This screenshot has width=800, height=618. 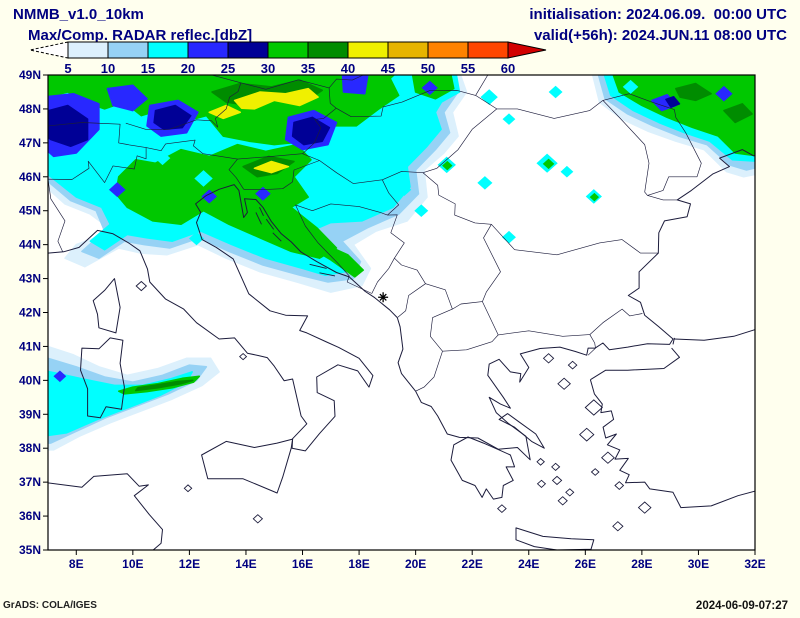 I want to click on lat-tick-label: 49N, so click(x=30, y=75).